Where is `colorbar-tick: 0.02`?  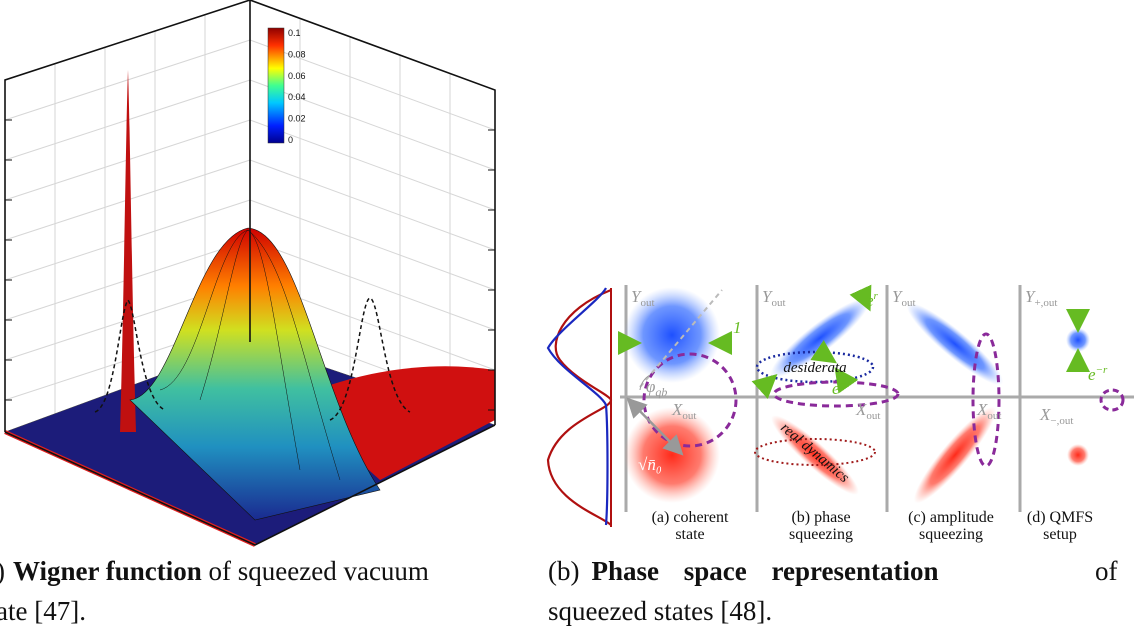
colorbar-tick: 0.02 is located at coordinates (297, 119).